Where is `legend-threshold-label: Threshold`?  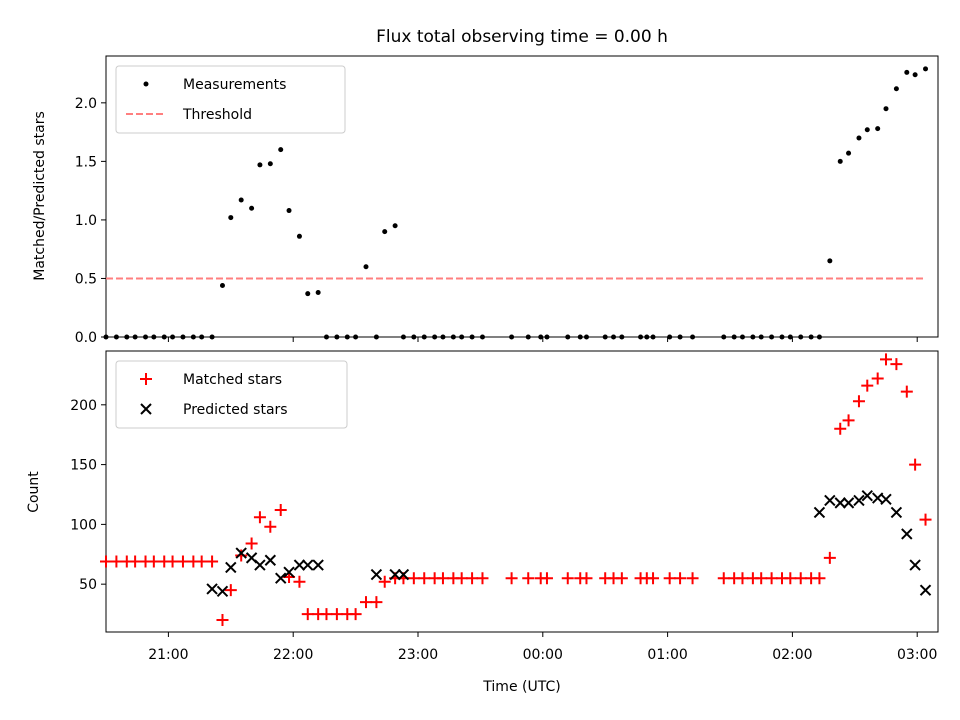
legend-threshold-label: Threshold is located at coordinates (217, 115).